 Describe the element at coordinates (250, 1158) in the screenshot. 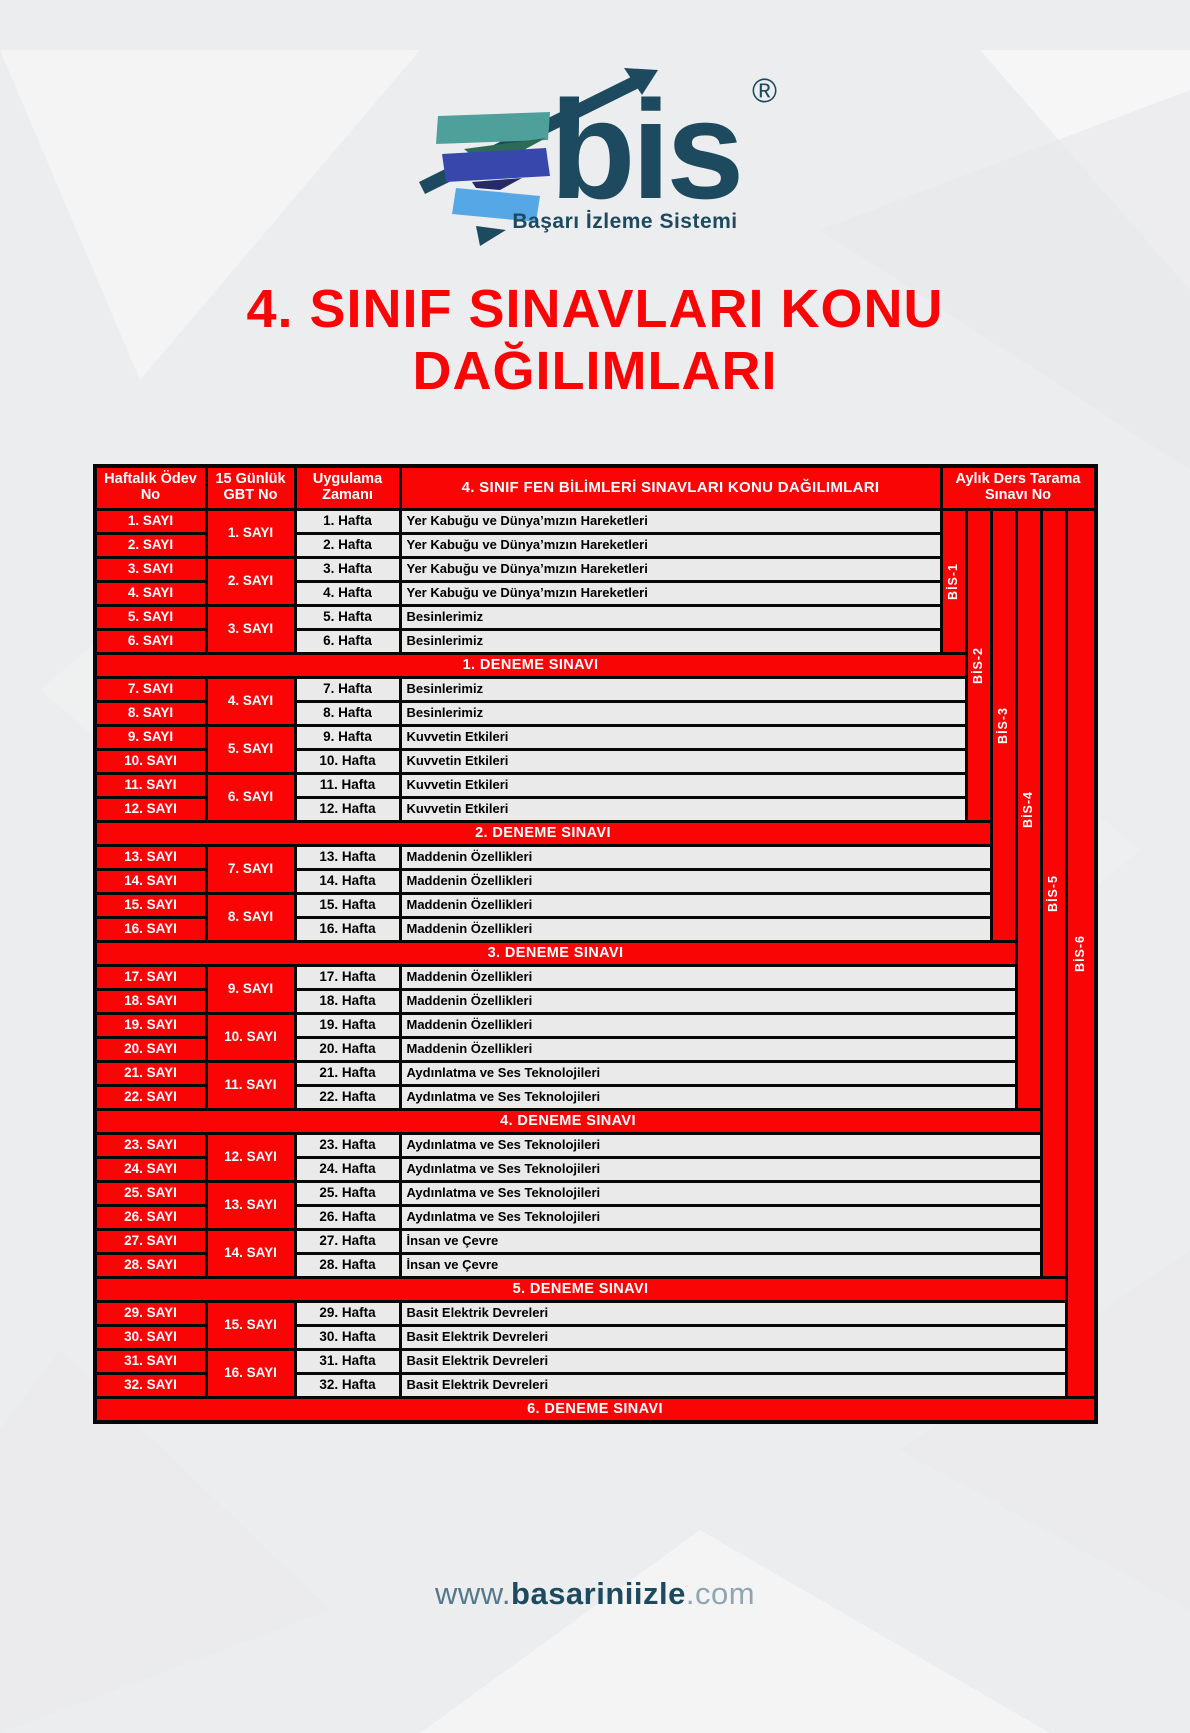

I see `gbt-cell: 12. SAYI` at that location.